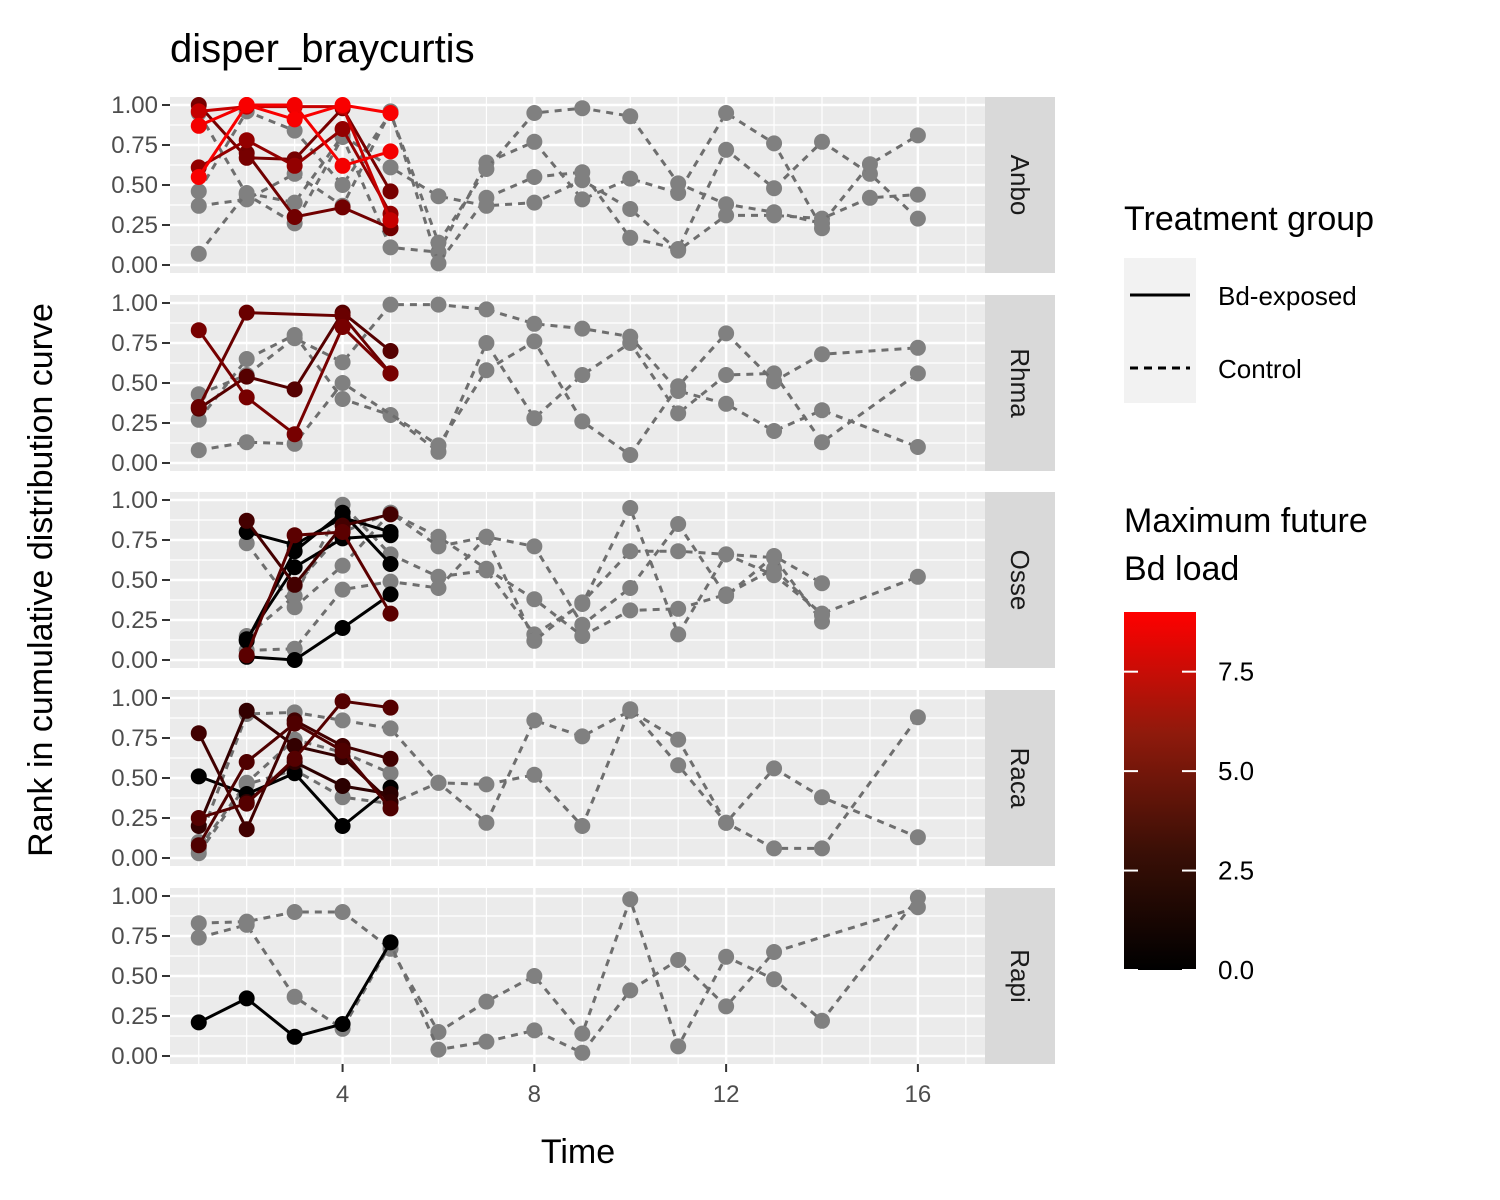 The width and height of the screenshot is (1500, 1200). Describe the element at coordinates (1287, 296) in the screenshot. I see `legend-label-bd-exposed: Bd-exposed` at that location.